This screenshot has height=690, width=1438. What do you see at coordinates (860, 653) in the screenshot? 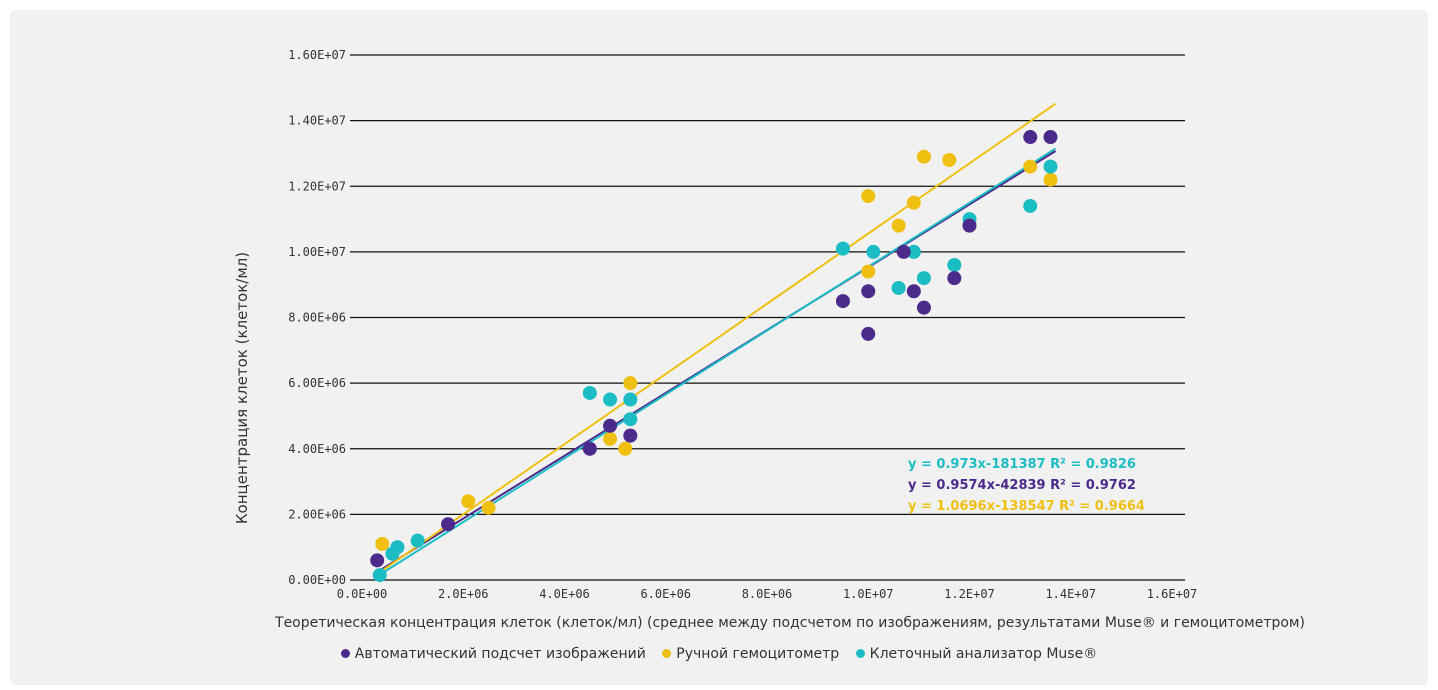
I see `legend-marker-muse` at bounding box center [860, 653].